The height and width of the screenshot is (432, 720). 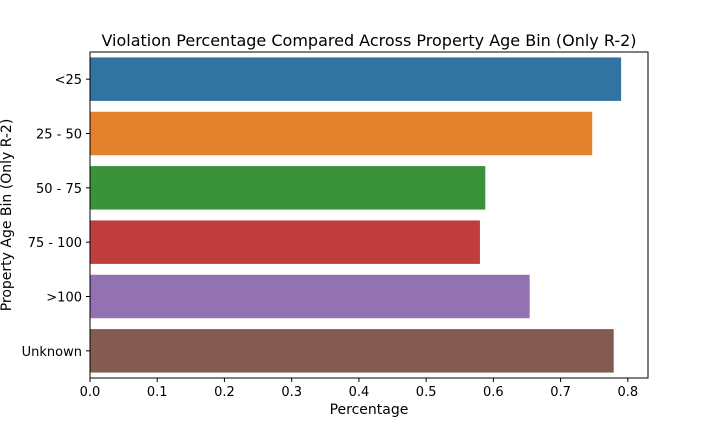 I want to click on y-tick-label: Unknown, so click(x=52, y=352).